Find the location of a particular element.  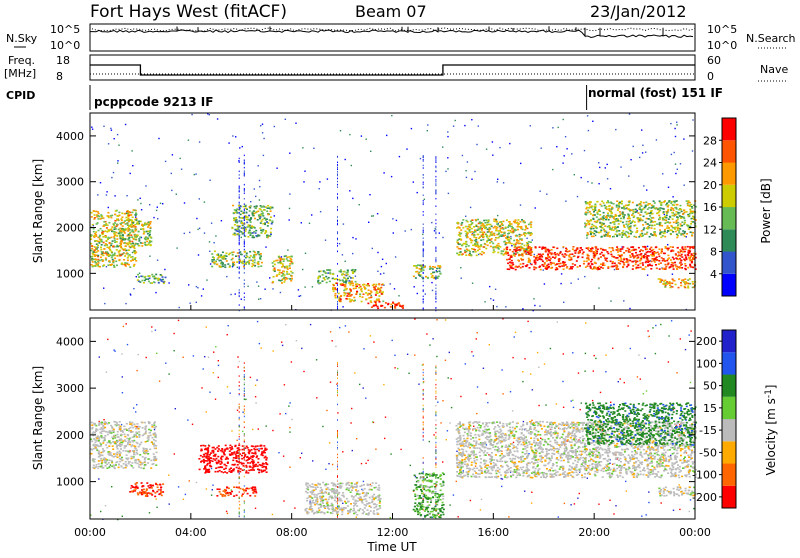

power-colorbar-segment is located at coordinates (729, 196).